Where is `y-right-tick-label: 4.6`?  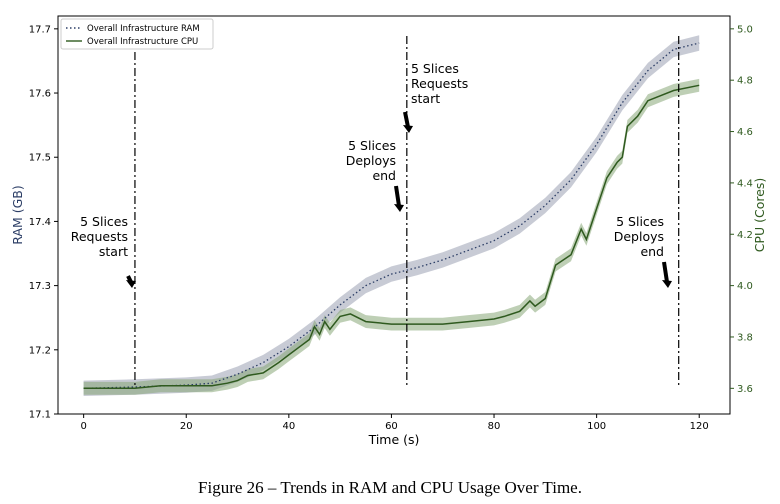 y-right-tick-label: 4.6 is located at coordinates (745, 132).